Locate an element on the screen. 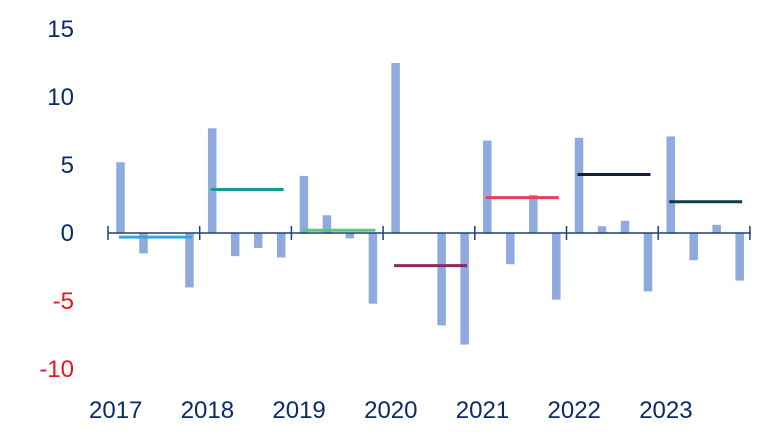  y-tick-label: -5 is located at coordinates (63, 301).